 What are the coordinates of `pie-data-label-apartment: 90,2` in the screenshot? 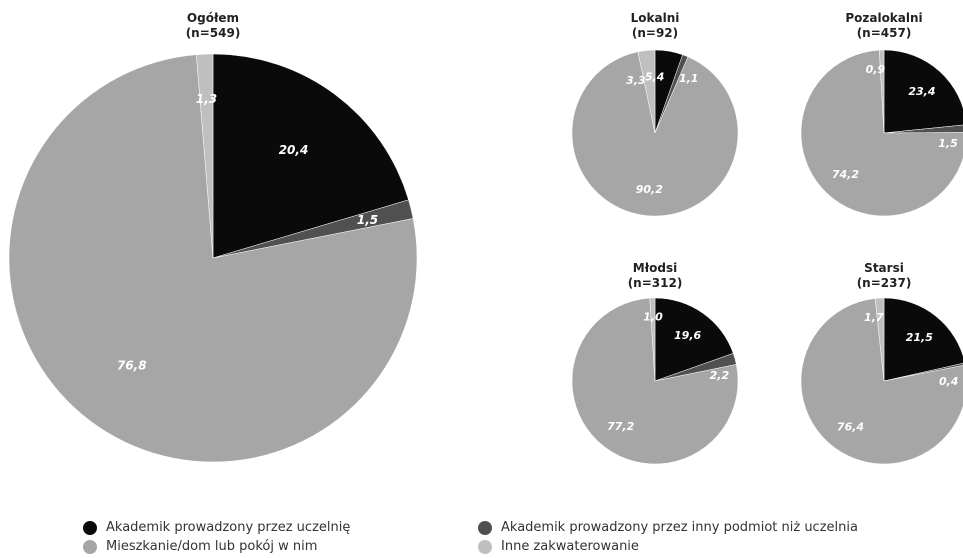 It's located at (649, 189).